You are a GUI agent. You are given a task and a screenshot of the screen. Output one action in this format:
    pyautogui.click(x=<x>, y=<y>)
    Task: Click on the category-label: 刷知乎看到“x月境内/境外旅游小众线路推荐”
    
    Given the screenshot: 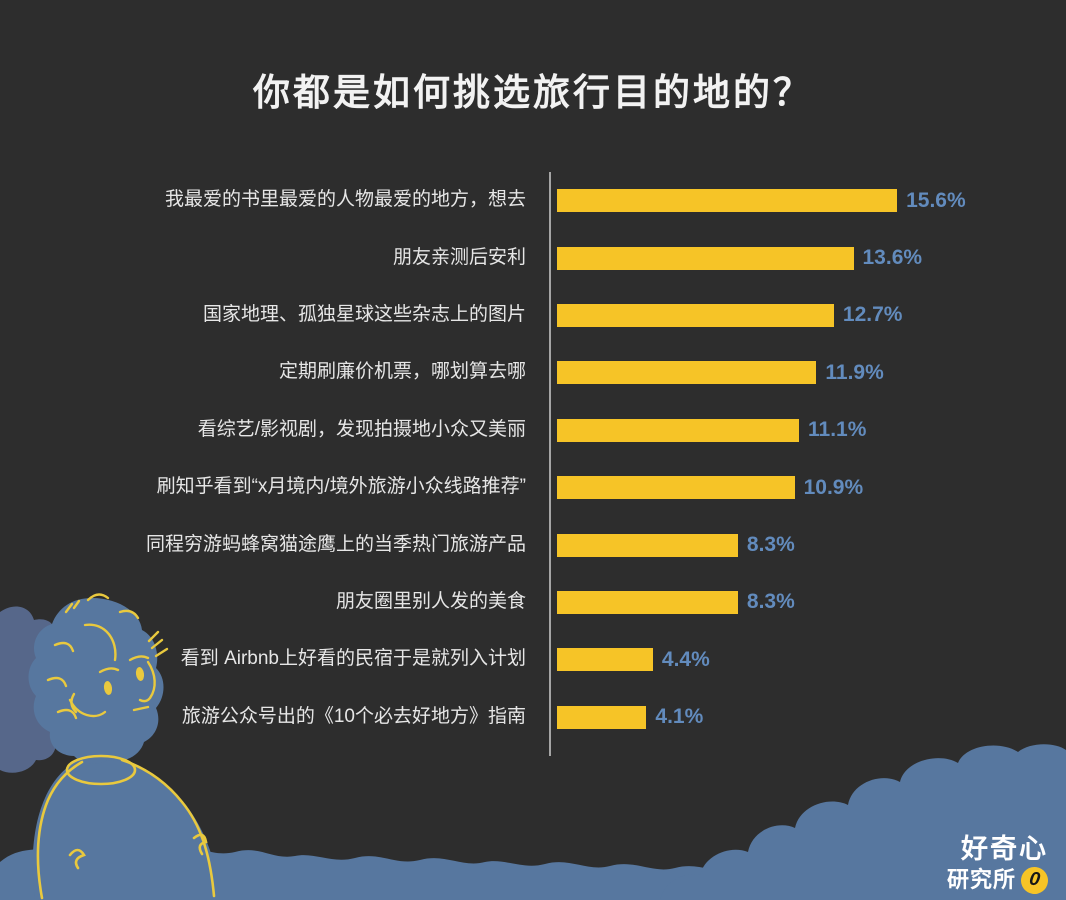 What is the action you would take?
    pyautogui.click(x=341, y=487)
    